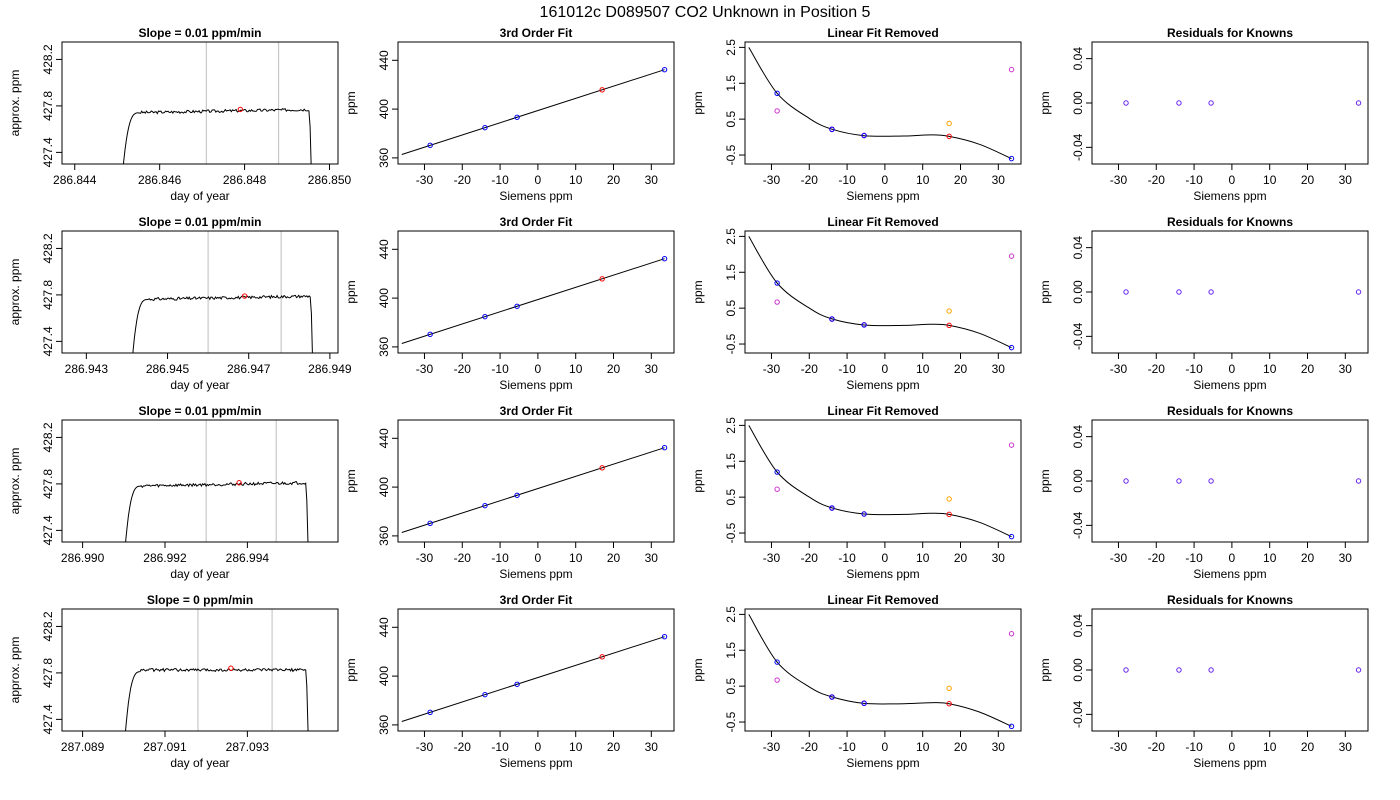 This screenshot has width=1400, height=800. Describe the element at coordinates (384, 158) in the screenshot. I see `y-tick-label: 360` at that location.